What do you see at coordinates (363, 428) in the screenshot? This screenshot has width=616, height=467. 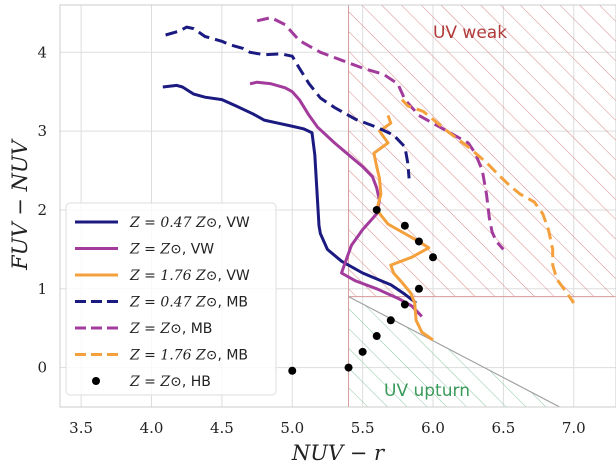 I see `x-tick-label: 5.5` at bounding box center [363, 428].